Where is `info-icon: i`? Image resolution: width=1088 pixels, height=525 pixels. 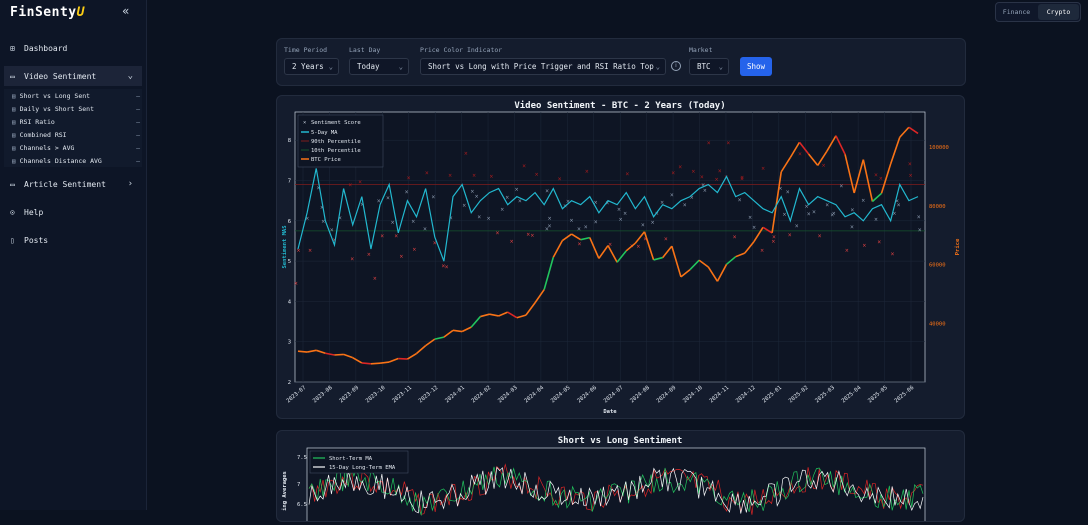
info-icon: i is located at coordinates (676, 66).